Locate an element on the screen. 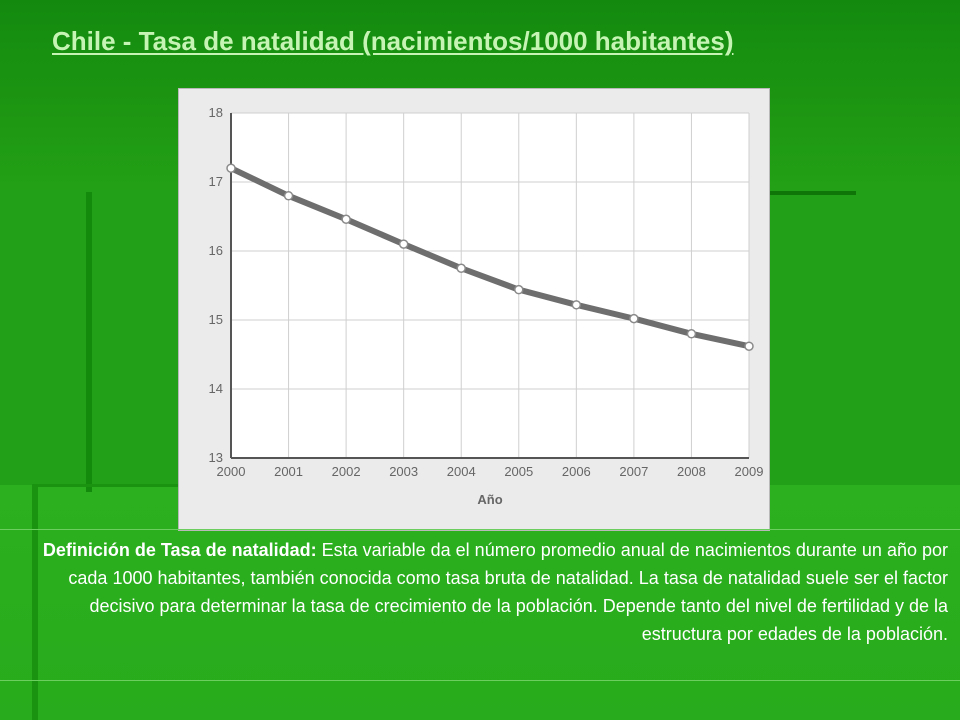 The image size is (960, 720). y-tick-label: 18 is located at coordinates (216, 112).